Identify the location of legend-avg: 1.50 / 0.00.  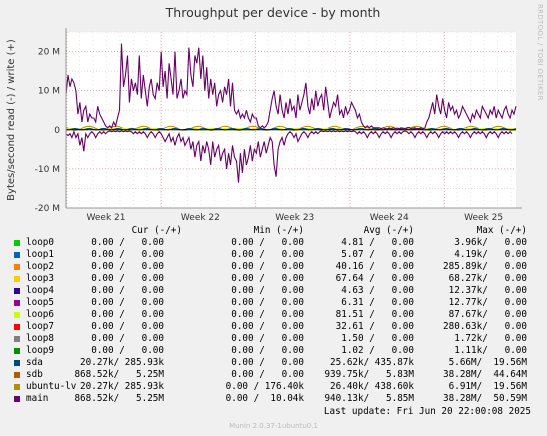
(377, 338).